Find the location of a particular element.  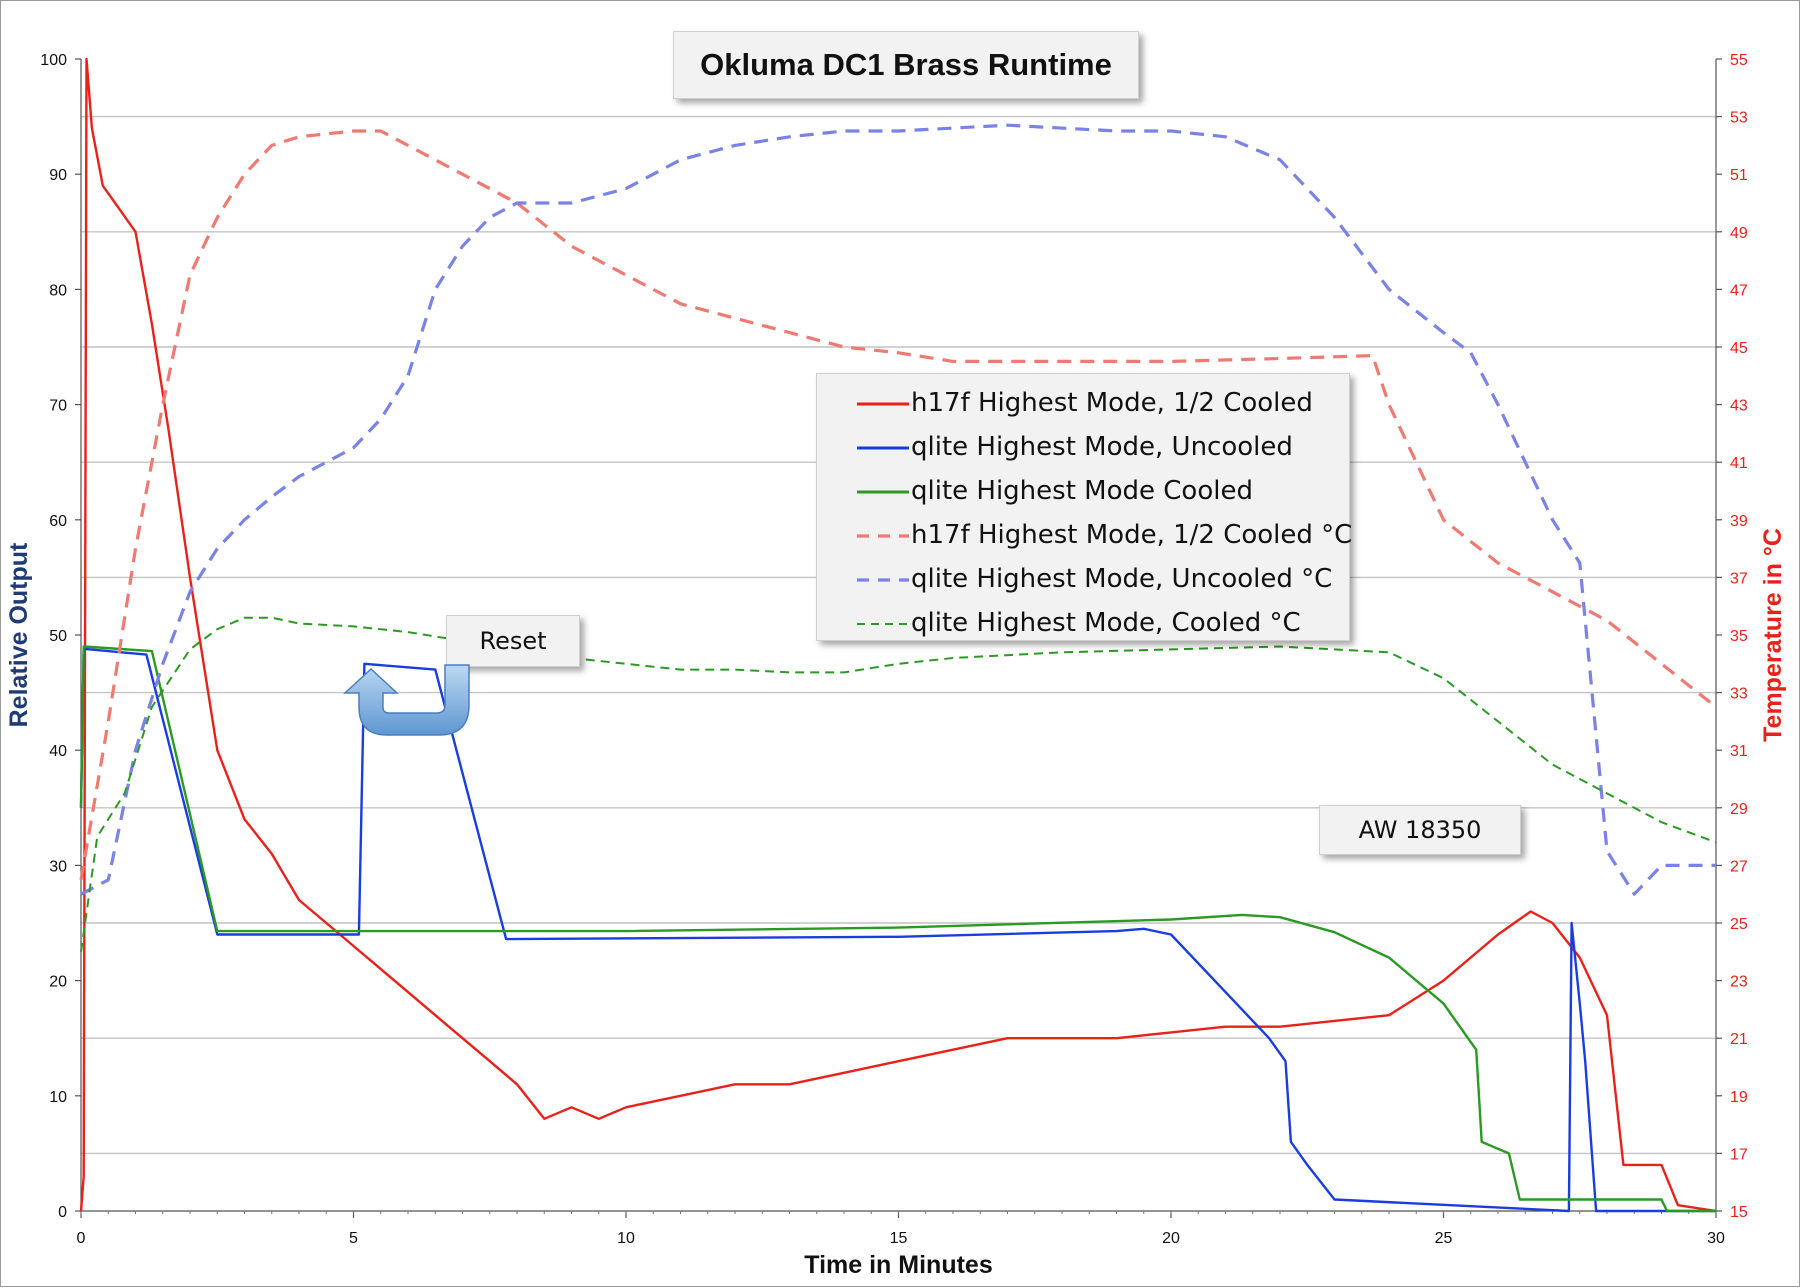

y-right-tick-label: 35 is located at coordinates (1739, 636).